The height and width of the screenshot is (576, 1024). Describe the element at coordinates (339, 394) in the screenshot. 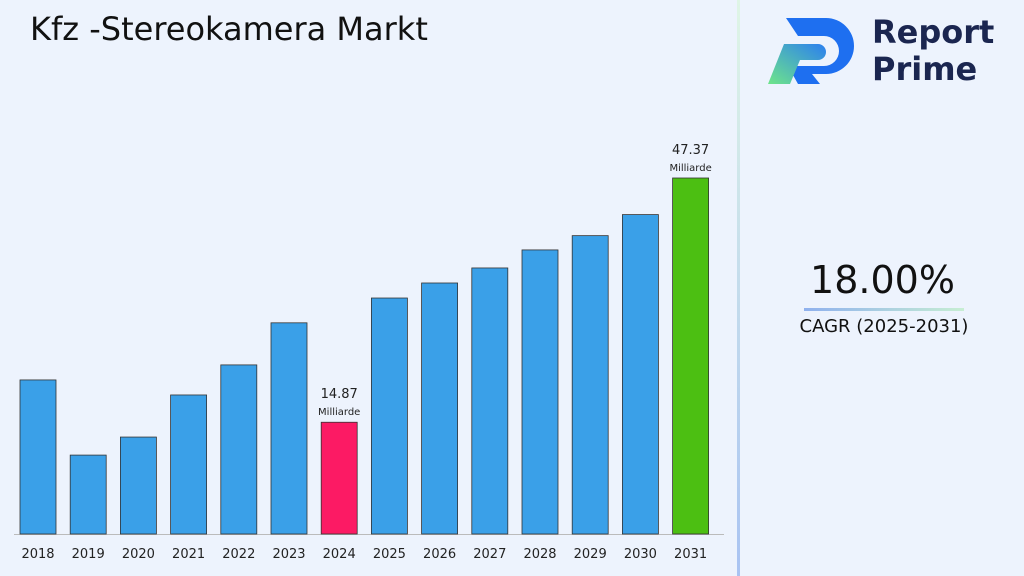

I see `data-label-value: 14.87` at that location.